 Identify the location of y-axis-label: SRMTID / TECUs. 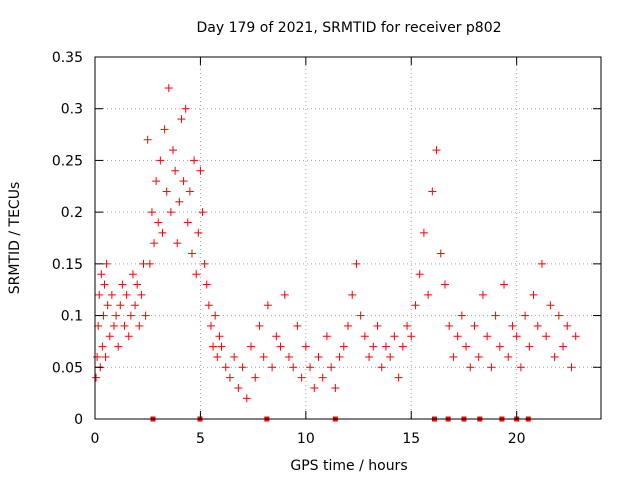
(15, 238).